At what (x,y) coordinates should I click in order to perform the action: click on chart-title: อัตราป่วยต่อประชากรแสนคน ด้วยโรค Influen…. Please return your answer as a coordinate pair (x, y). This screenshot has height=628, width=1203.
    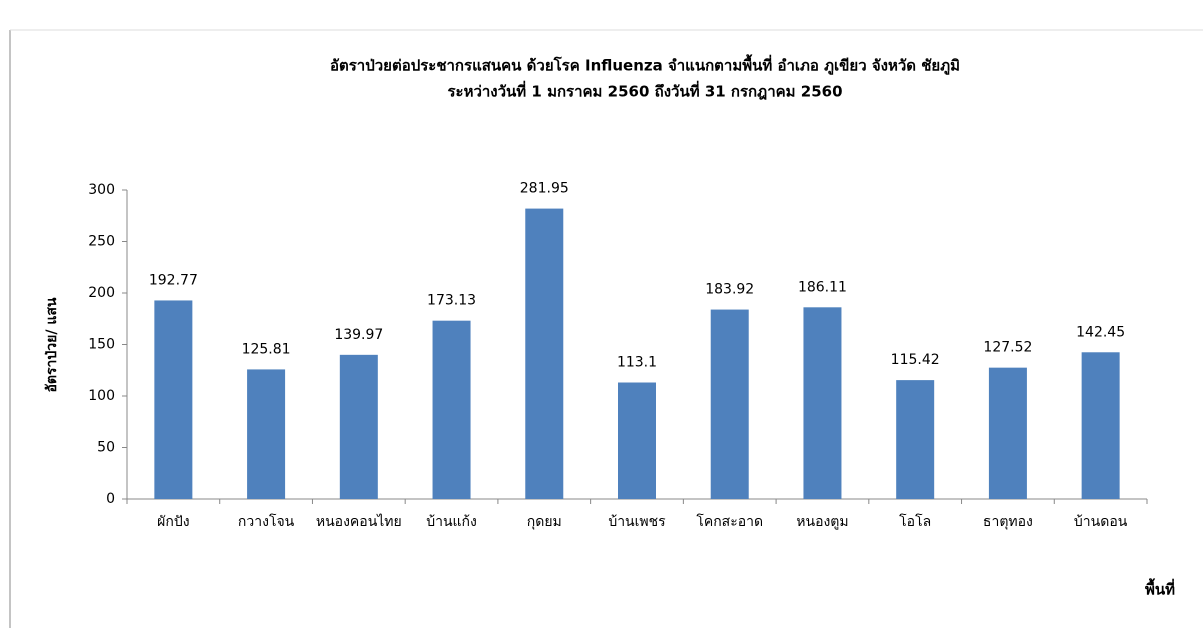
    Looking at the image, I should click on (645, 65).